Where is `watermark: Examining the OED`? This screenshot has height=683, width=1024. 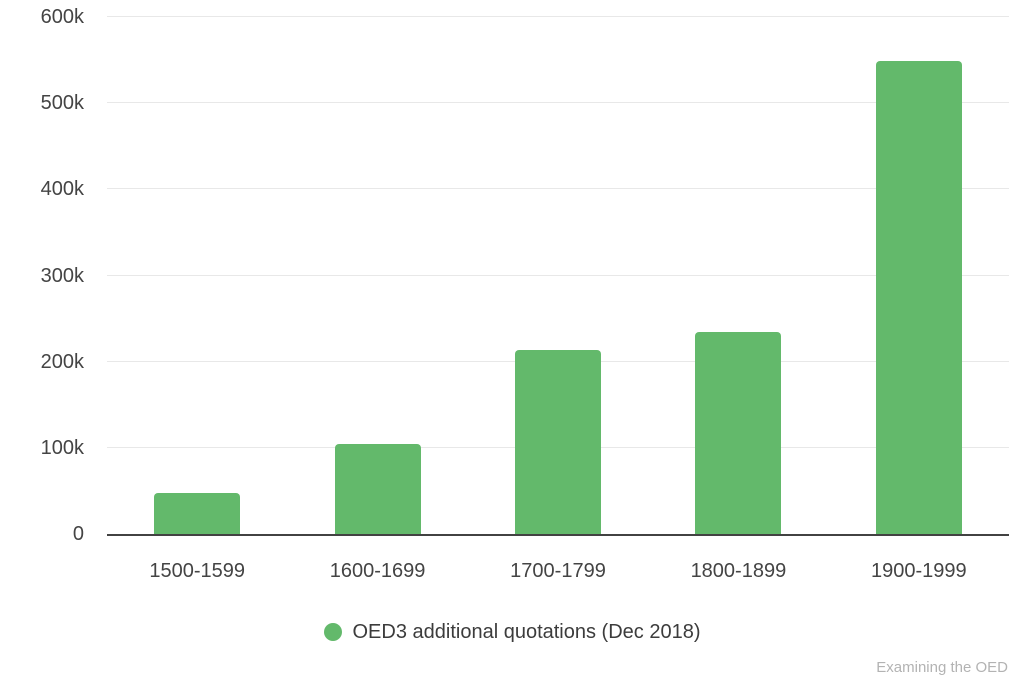
watermark: Examining the OED is located at coordinates (942, 667).